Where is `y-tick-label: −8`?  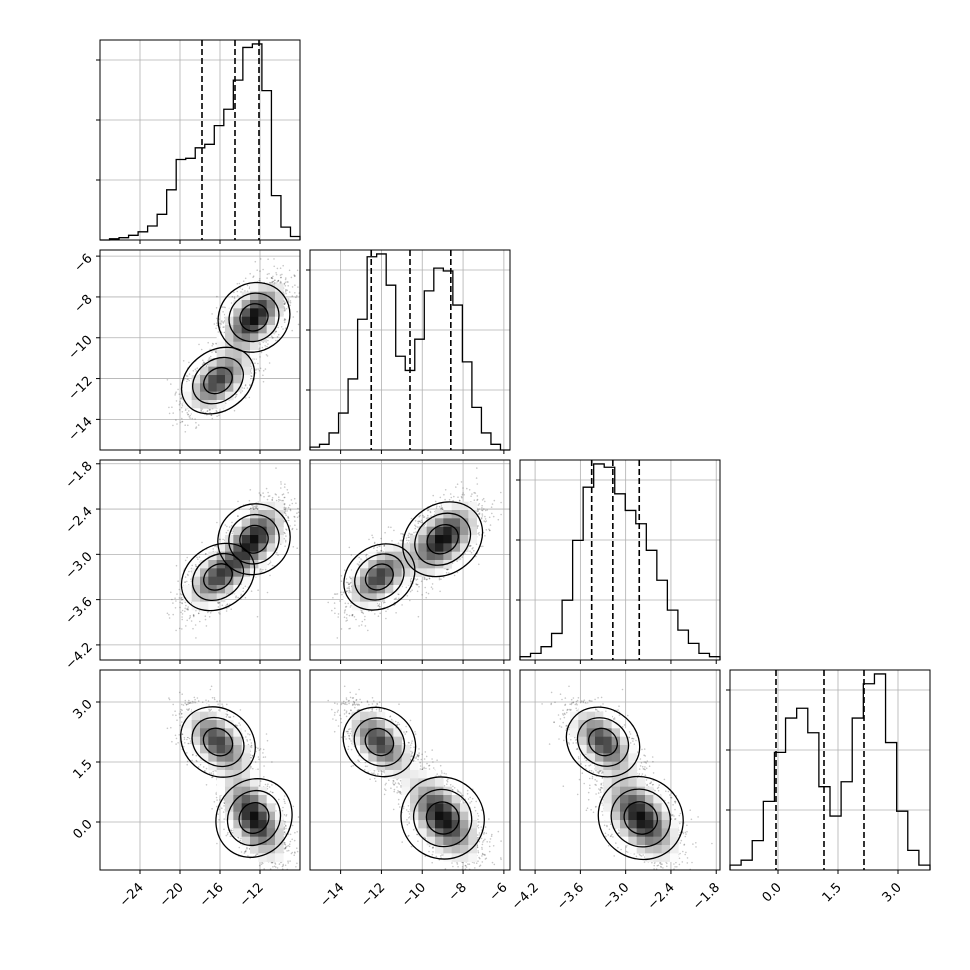 y-tick-label: −8 is located at coordinates (83, 304).